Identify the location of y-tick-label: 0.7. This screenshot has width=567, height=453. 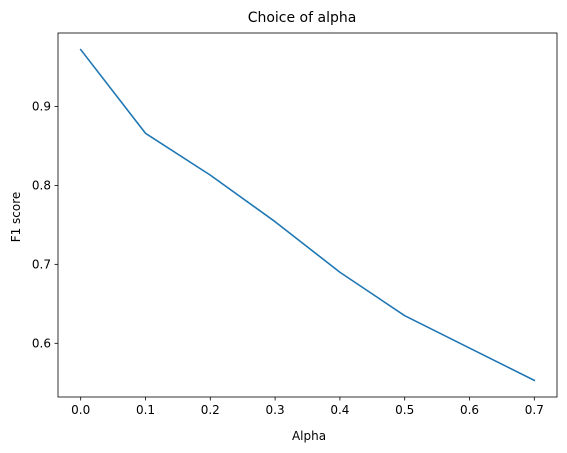
(41, 264).